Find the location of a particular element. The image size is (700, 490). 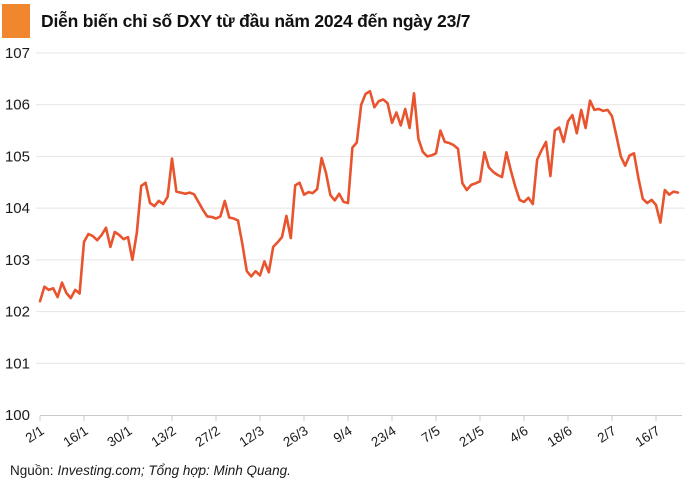

y-axis-label: 101 is located at coordinates (17, 363).